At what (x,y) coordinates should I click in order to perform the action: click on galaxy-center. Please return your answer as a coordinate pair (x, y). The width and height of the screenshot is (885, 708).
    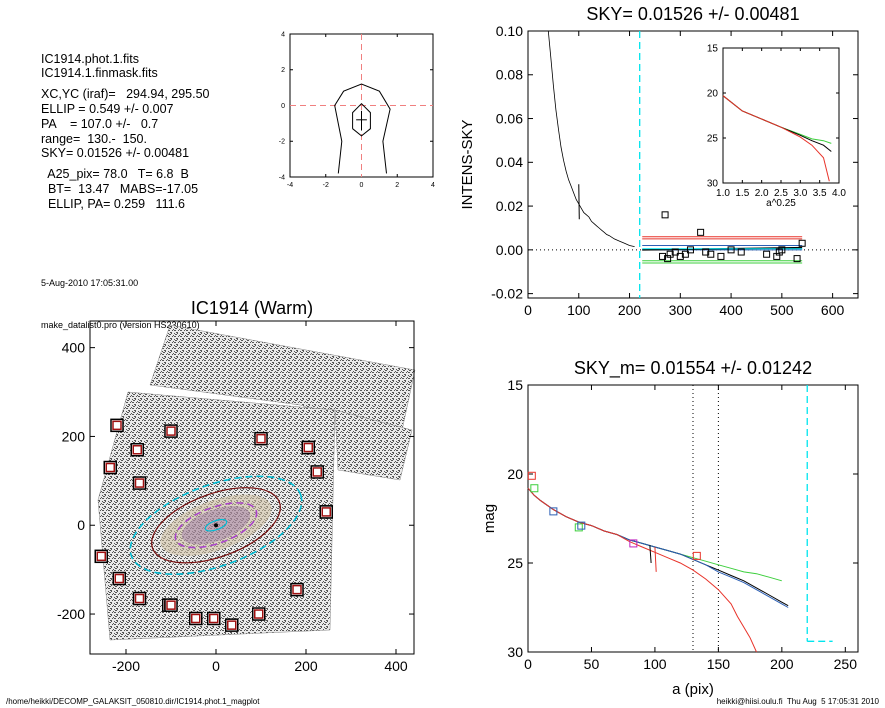
    Looking at the image, I should click on (216, 525).